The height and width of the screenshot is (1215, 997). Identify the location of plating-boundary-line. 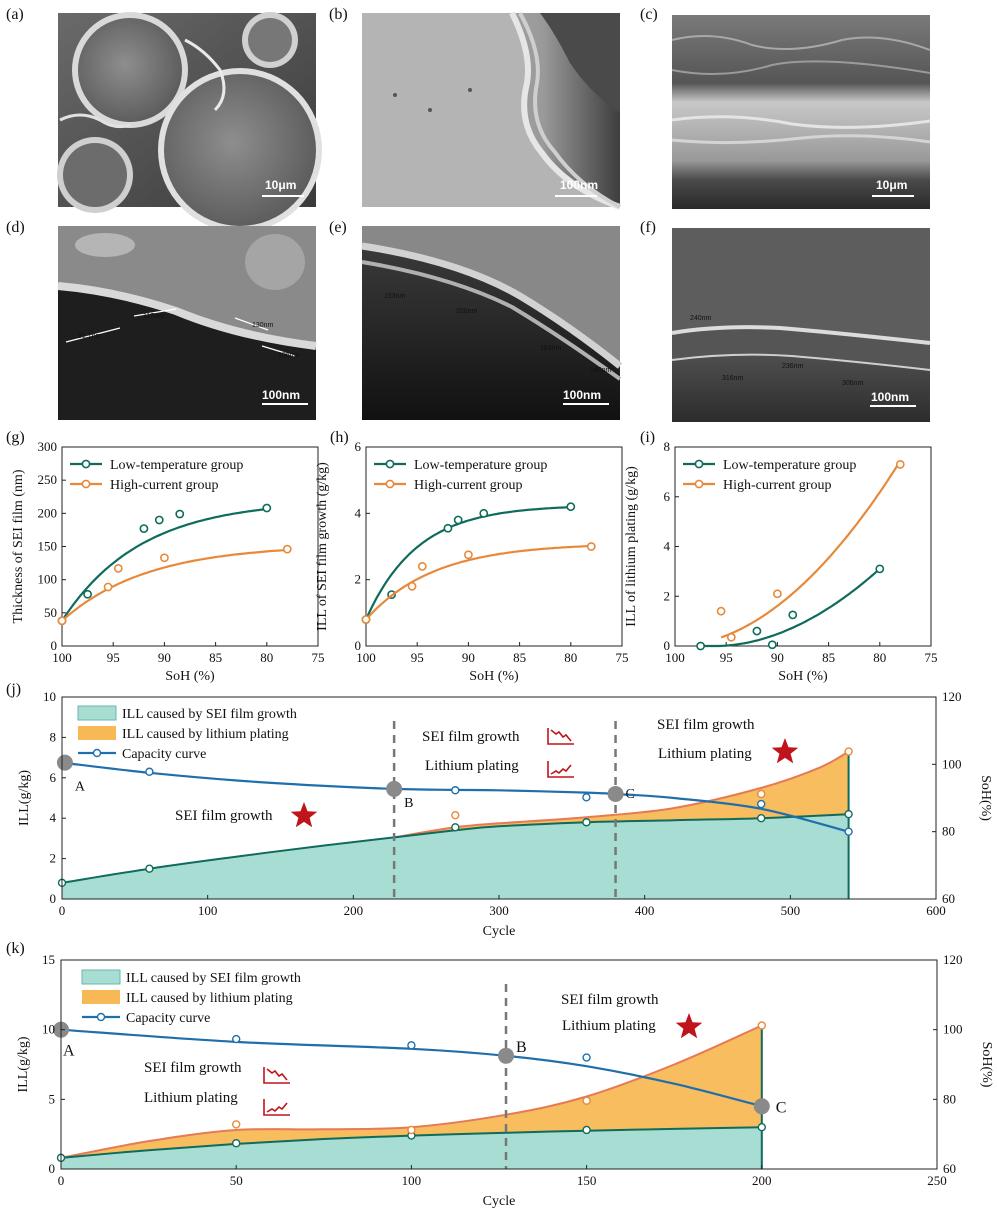
(621, 794).